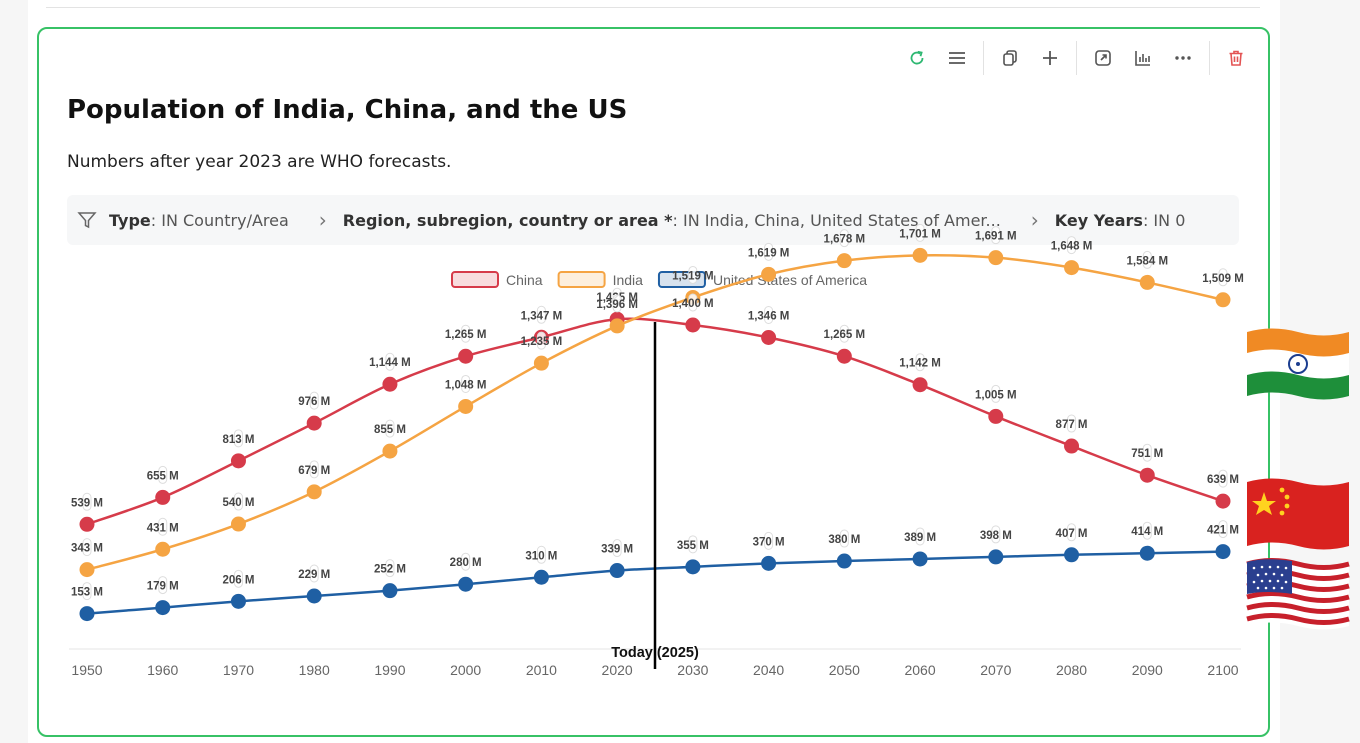  I want to click on data-label: 389 M, so click(920, 536).